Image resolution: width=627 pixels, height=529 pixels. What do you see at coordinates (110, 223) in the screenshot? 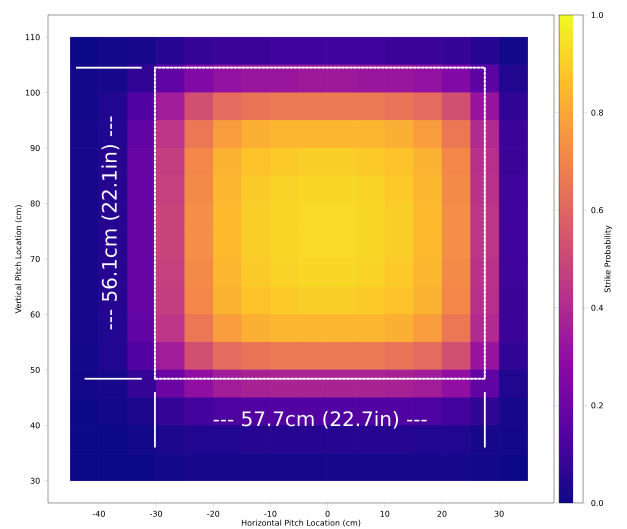
I see `annotation: --- 56.1cm (22.1in) ---` at bounding box center [110, 223].